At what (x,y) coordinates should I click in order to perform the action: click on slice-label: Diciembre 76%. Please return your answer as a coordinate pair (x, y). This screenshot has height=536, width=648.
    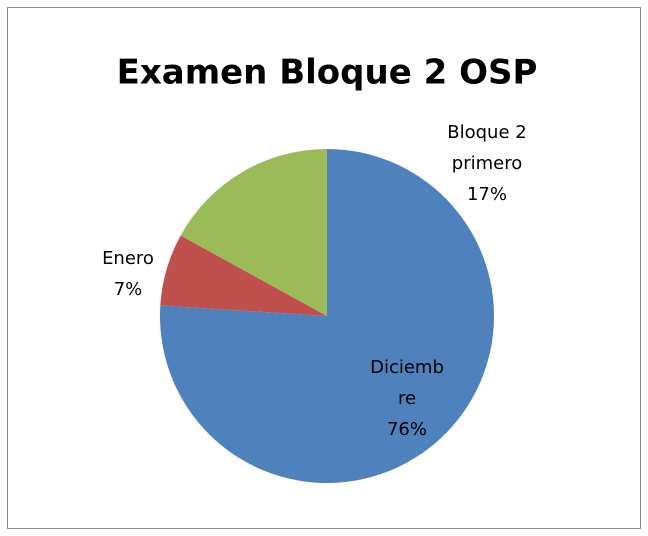
    Looking at the image, I should click on (407, 398).